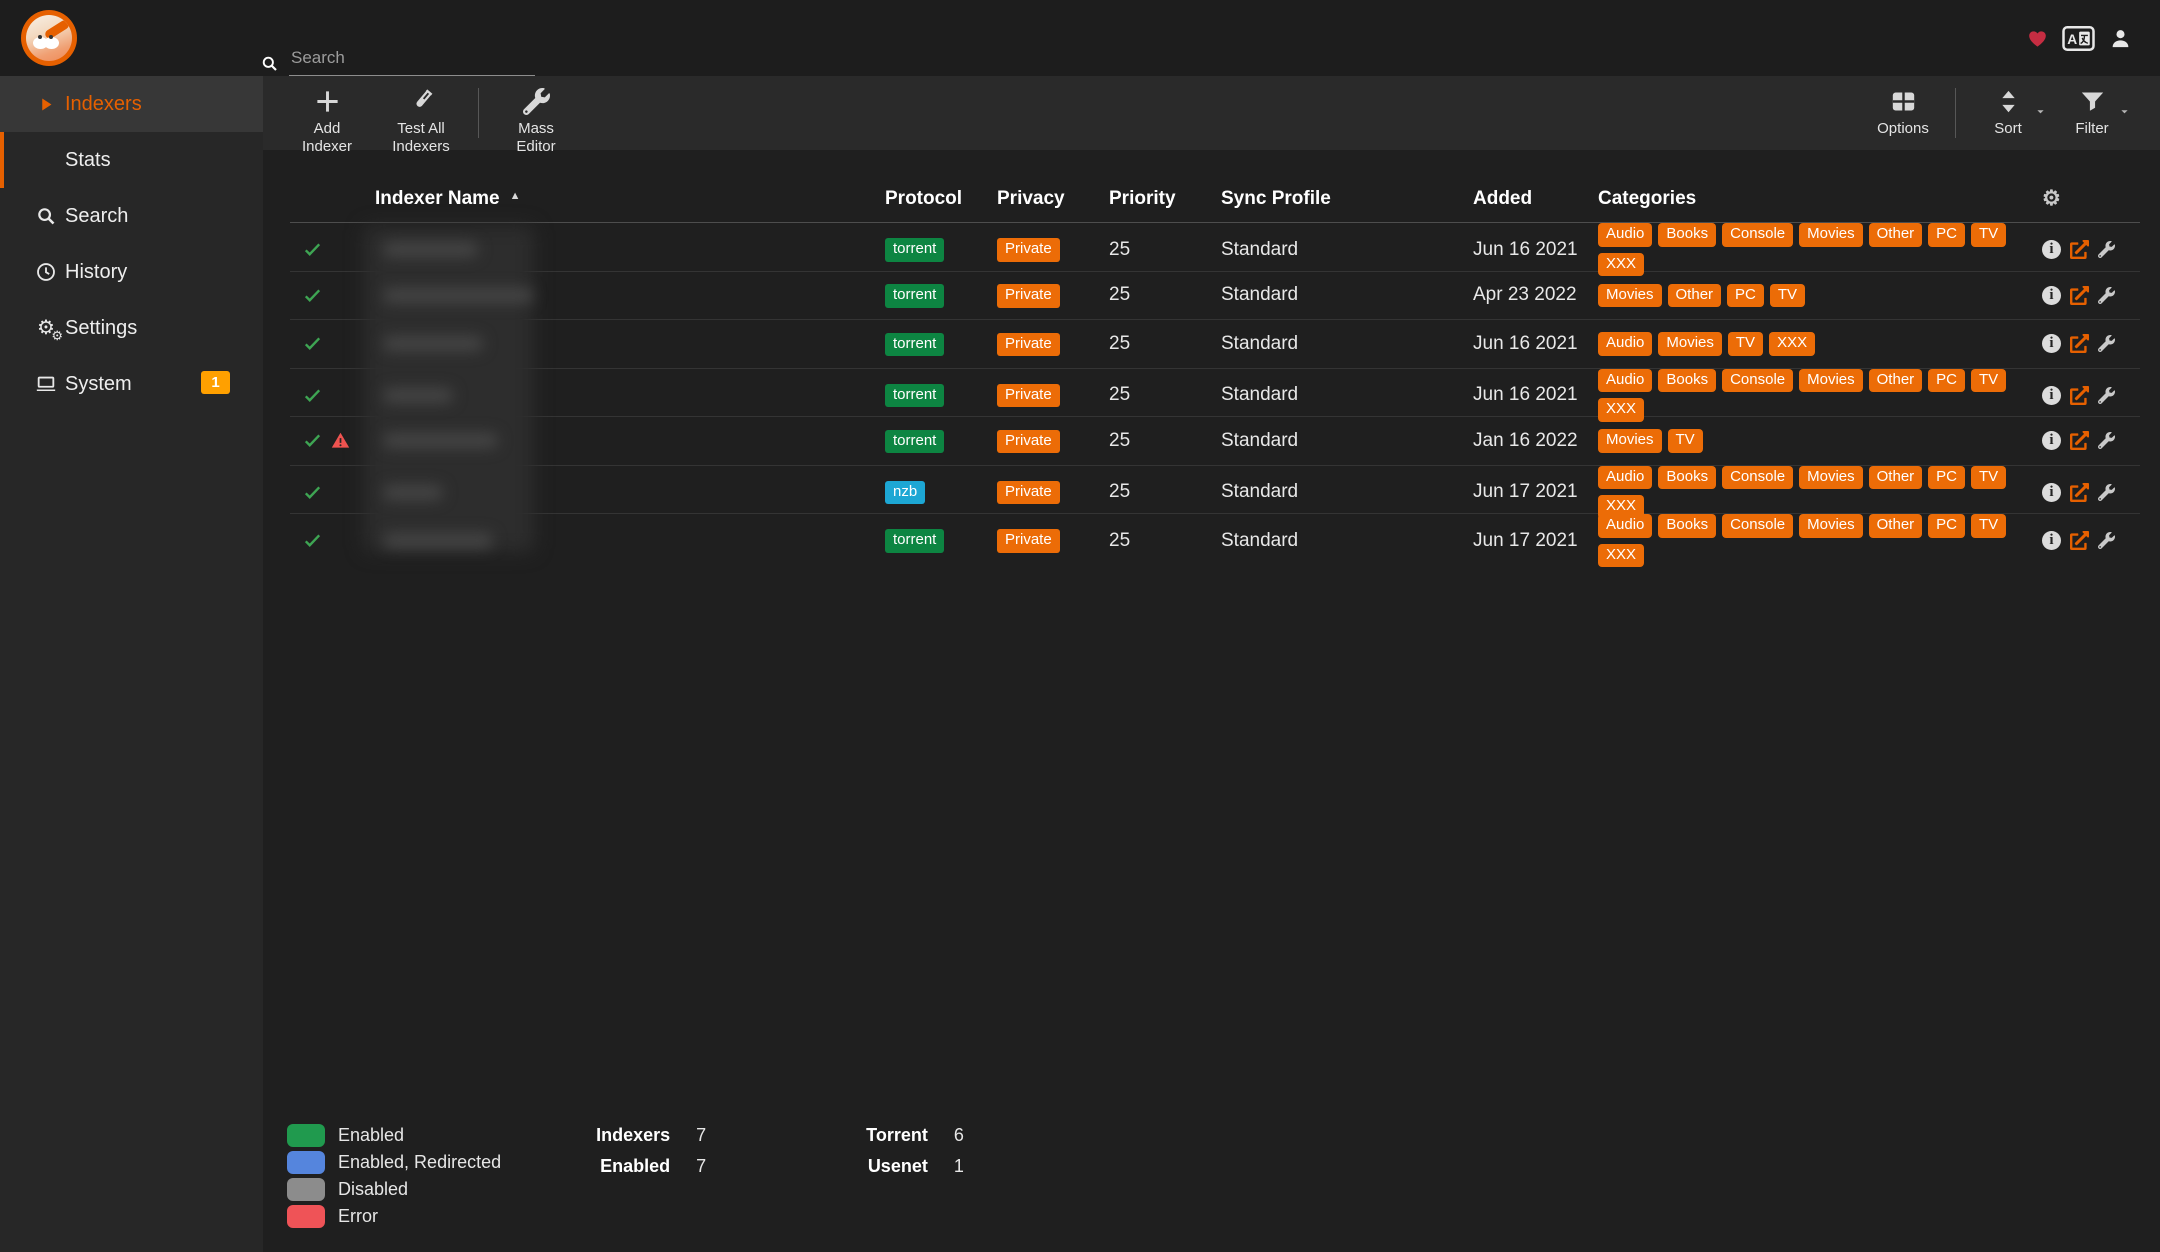  Describe the element at coordinates (327, 116) in the screenshot. I see `add-indexer-button: Add Indexer` at that location.